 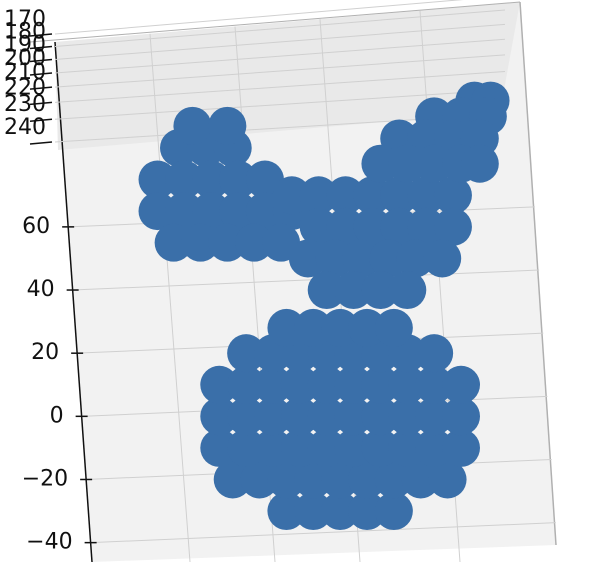 I want to click on y-tick-label: 210, so click(x=25, y=72).